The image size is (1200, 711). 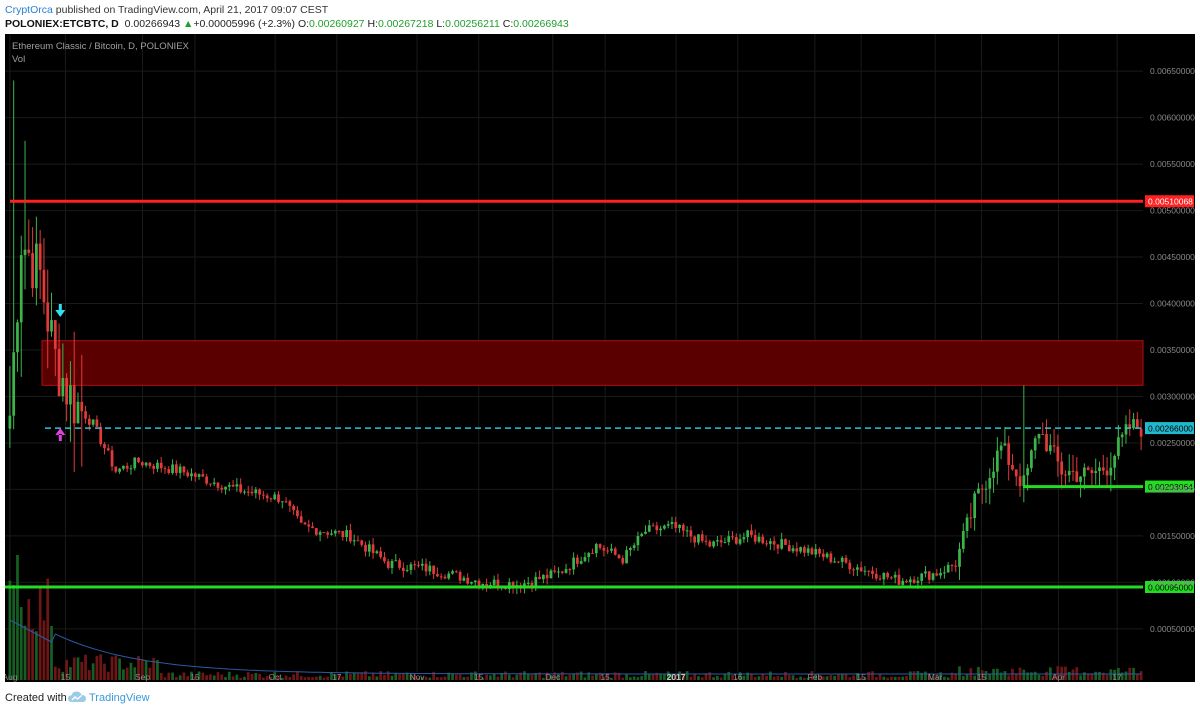 I want to click on price-level-label: 0.00510068, so click(x=1170, y=202).